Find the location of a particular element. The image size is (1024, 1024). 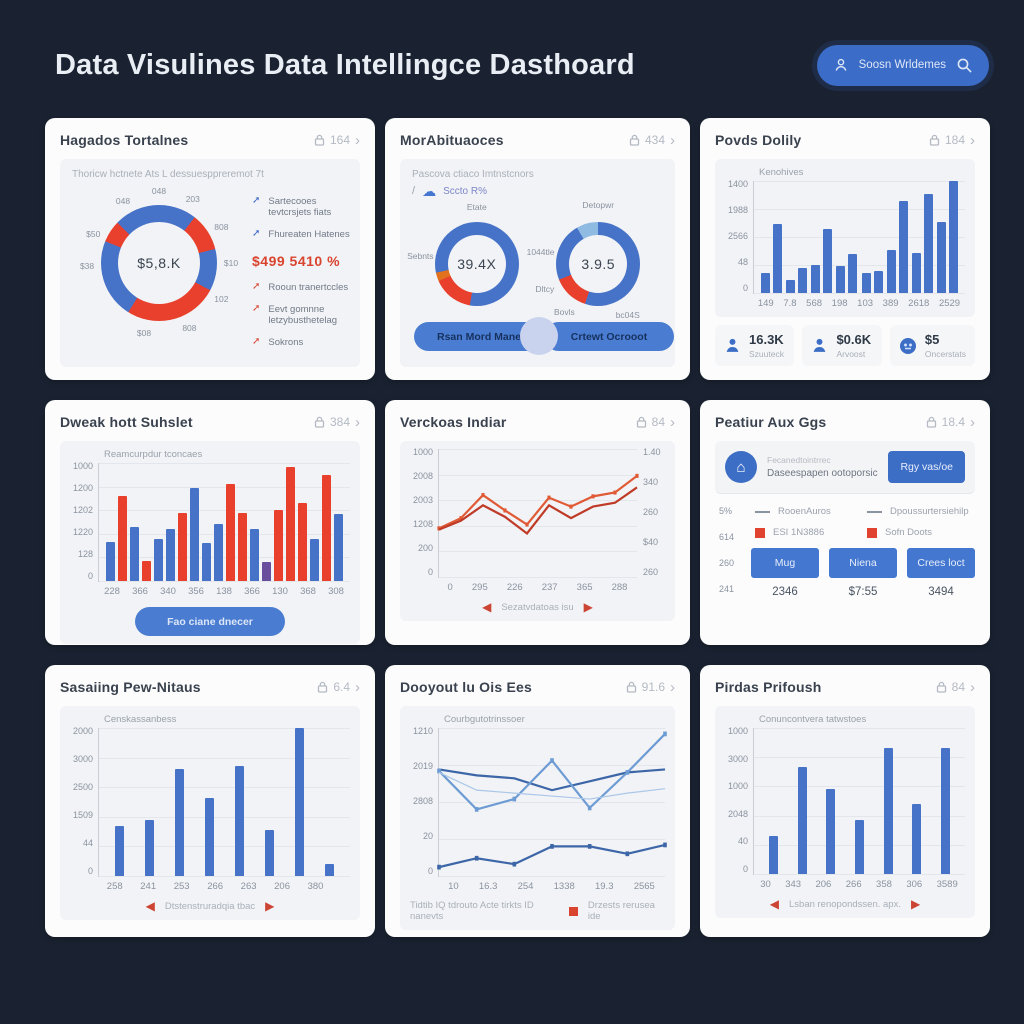

decorative-circle is located at coordinates (539, 336).